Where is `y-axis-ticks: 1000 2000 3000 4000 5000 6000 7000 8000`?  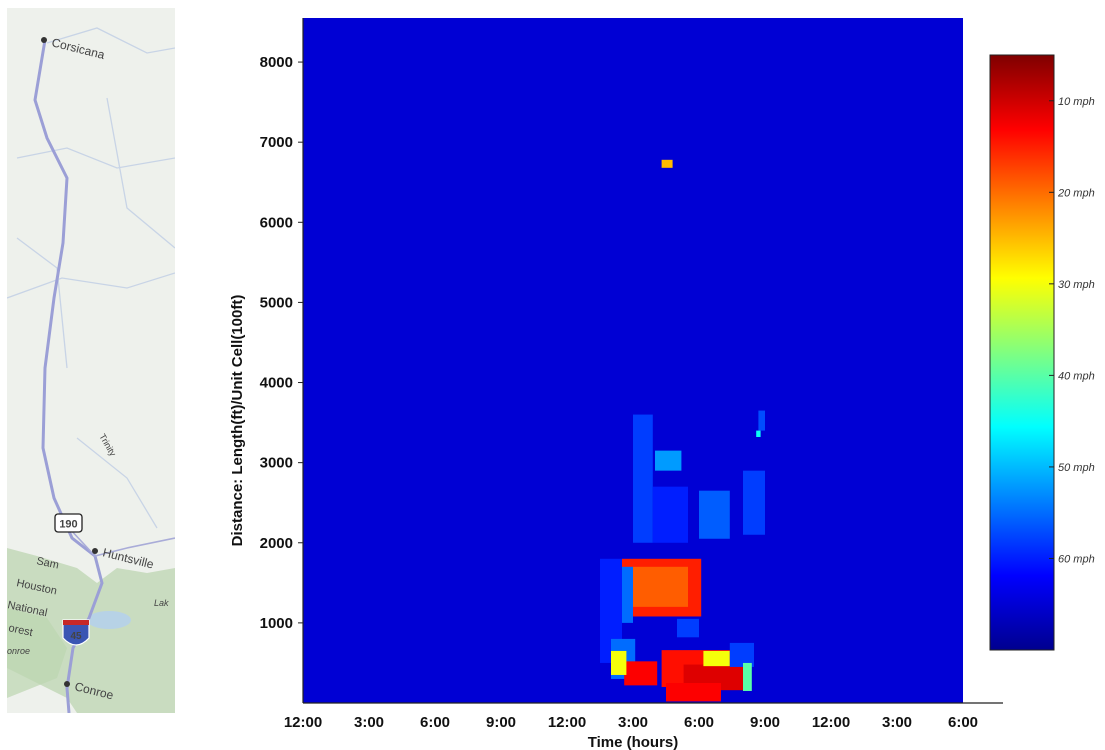 y-axis-ticks: 1000 2000 3000 4000 5000 6000 7000 8000 is located at coordinates (281, 343).